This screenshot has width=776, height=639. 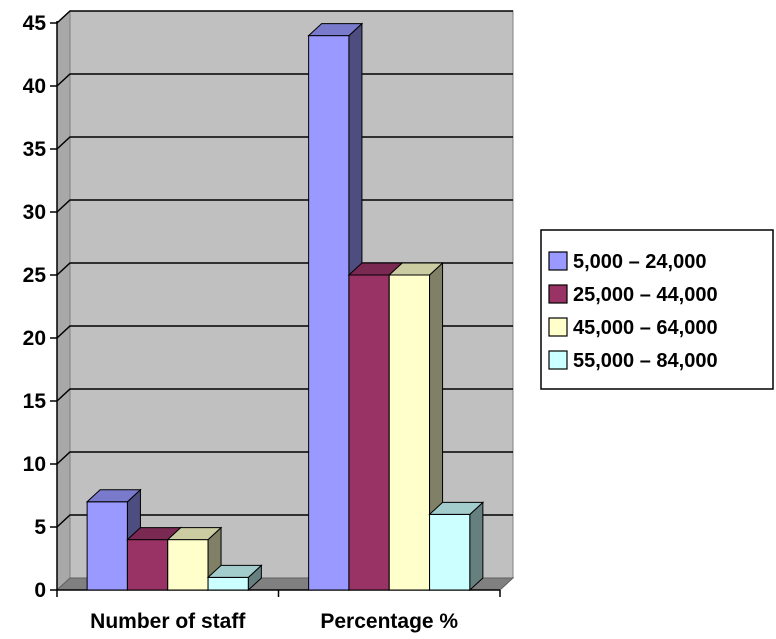 I want to click on x-category-label: Number of staff, so click(x=168, y=621).